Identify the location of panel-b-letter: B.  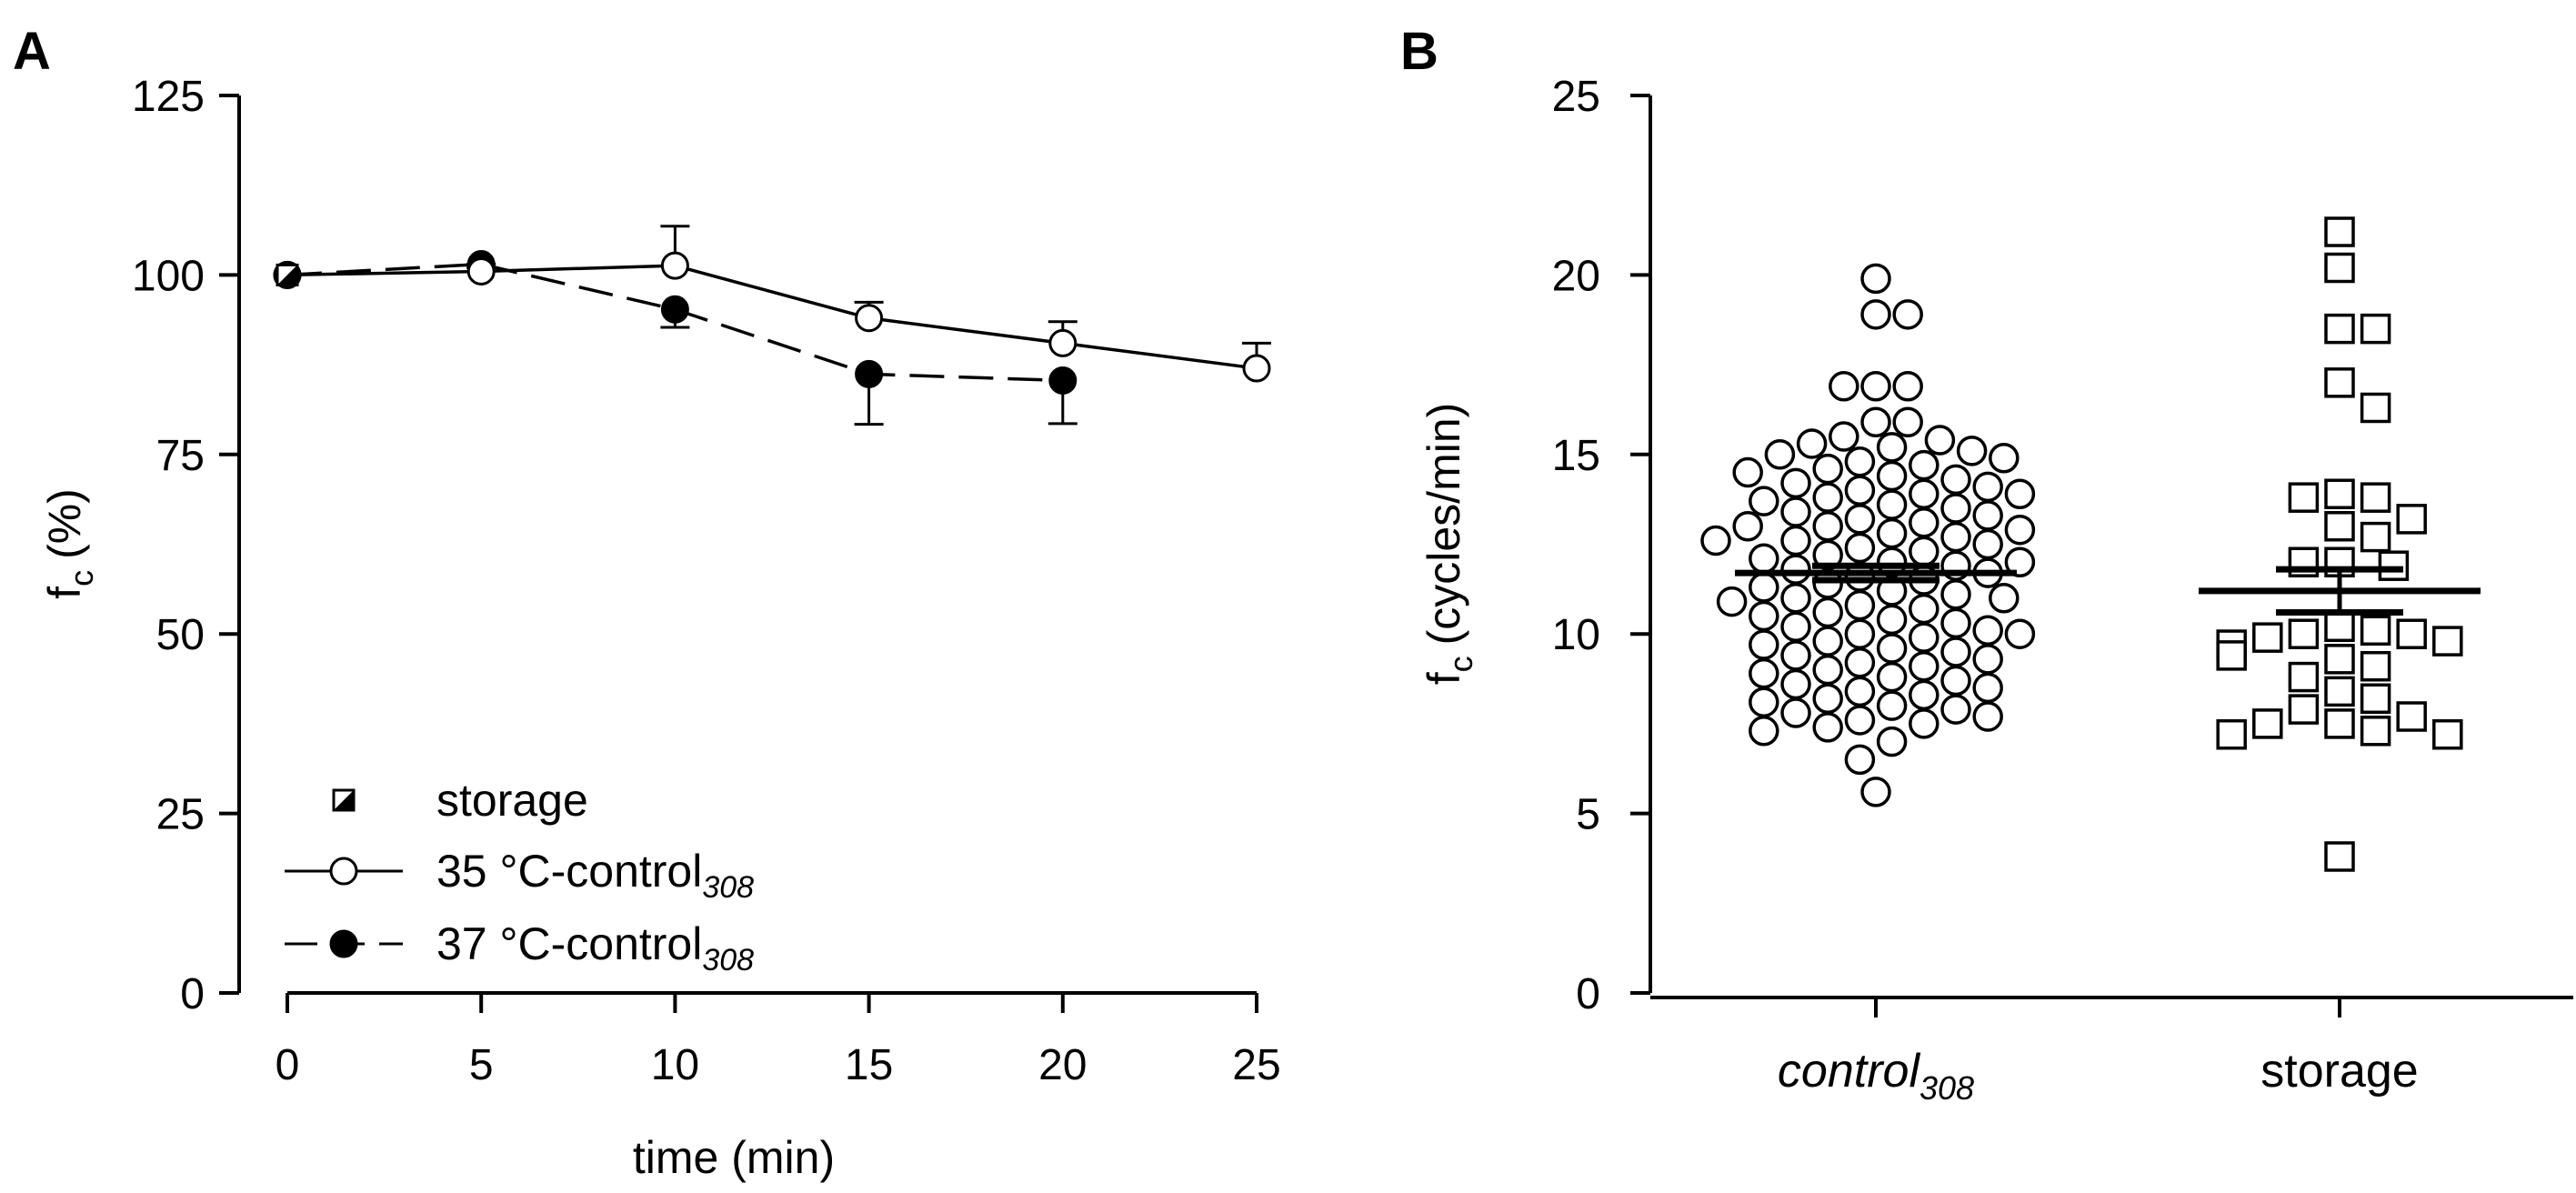
(1419, 51).